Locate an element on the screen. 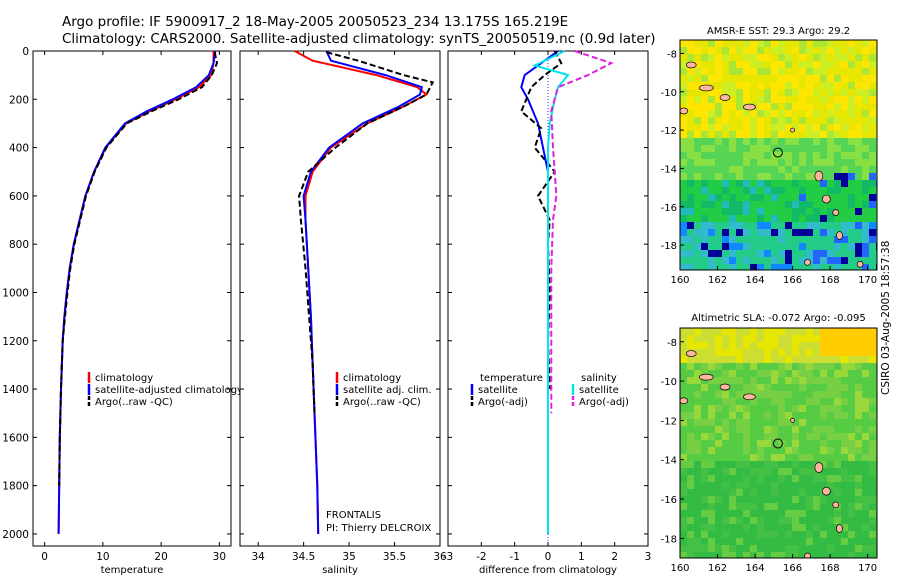 The width and height of the screenshot is (900, 580). legend-label: salinity is located at coordinates (599, 378).